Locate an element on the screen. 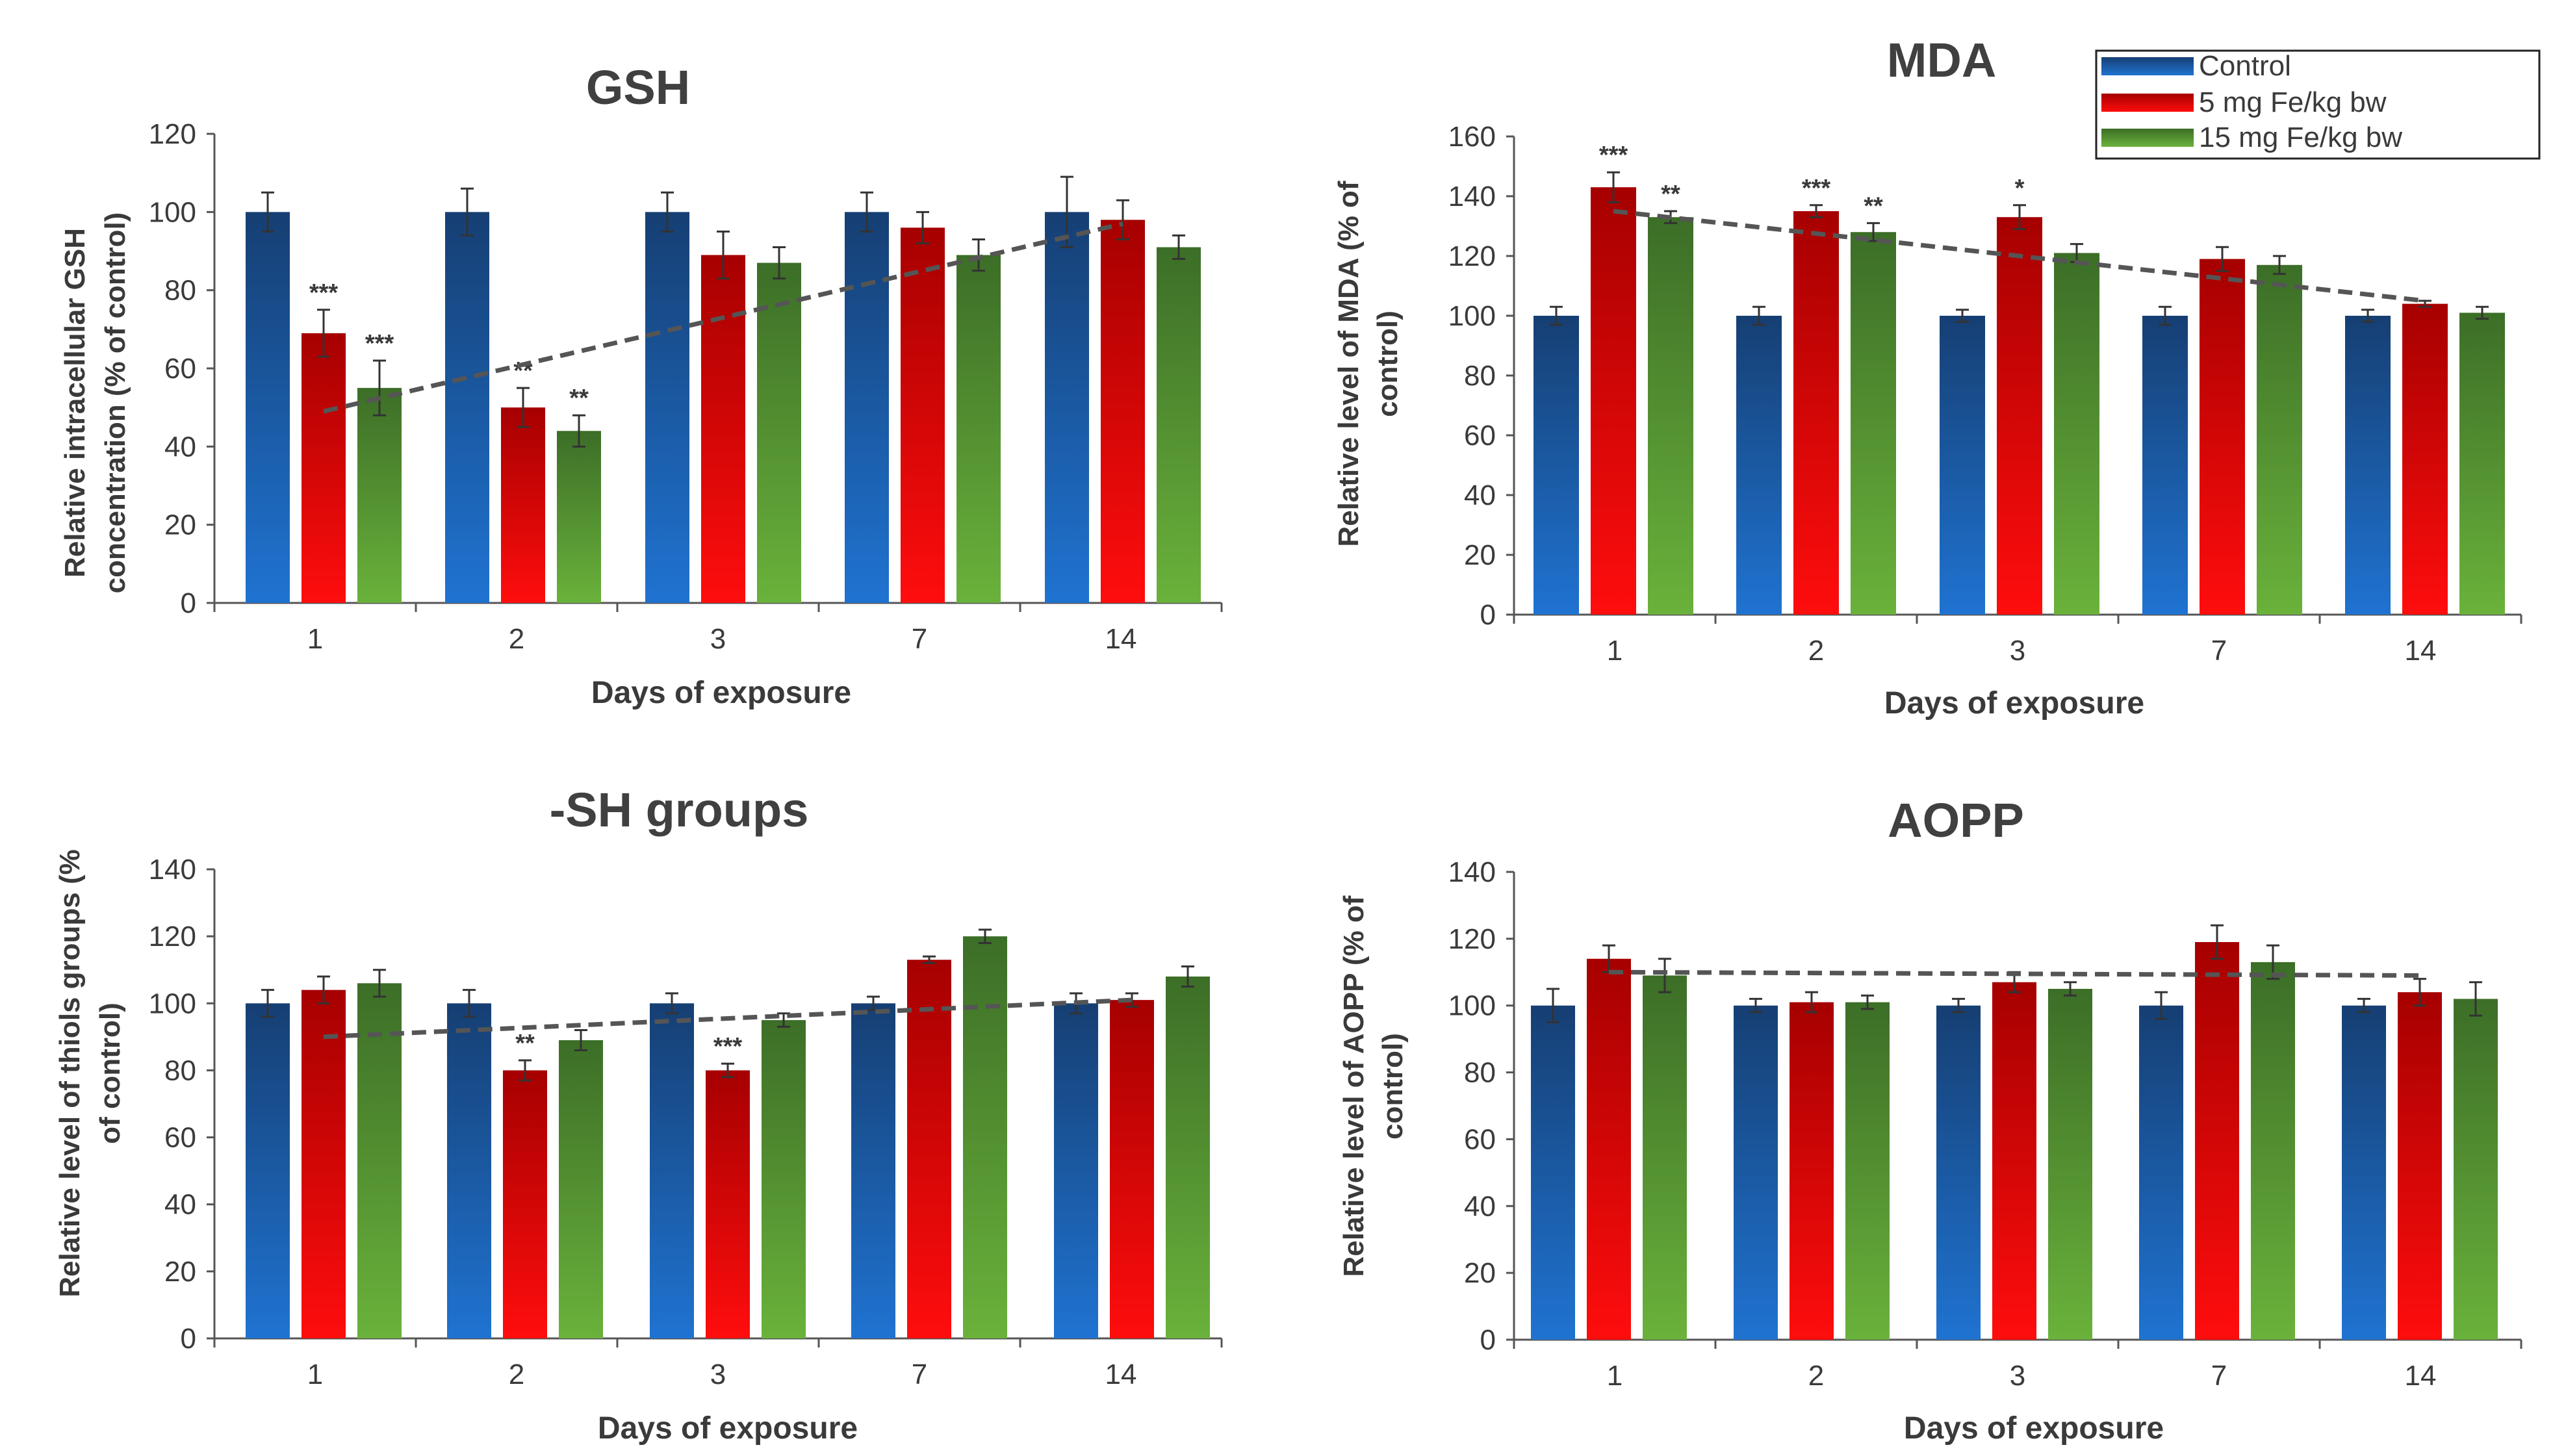  legend-swatch-5mg is located at coordinates (2147, 103).